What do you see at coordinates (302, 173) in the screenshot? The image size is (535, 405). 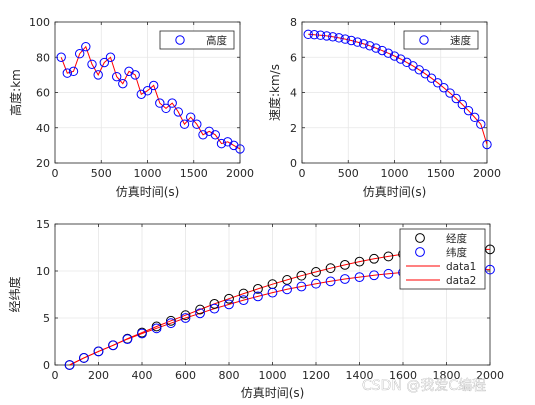 I see `x-tick-label: 0` at bounding box center [302, 173].